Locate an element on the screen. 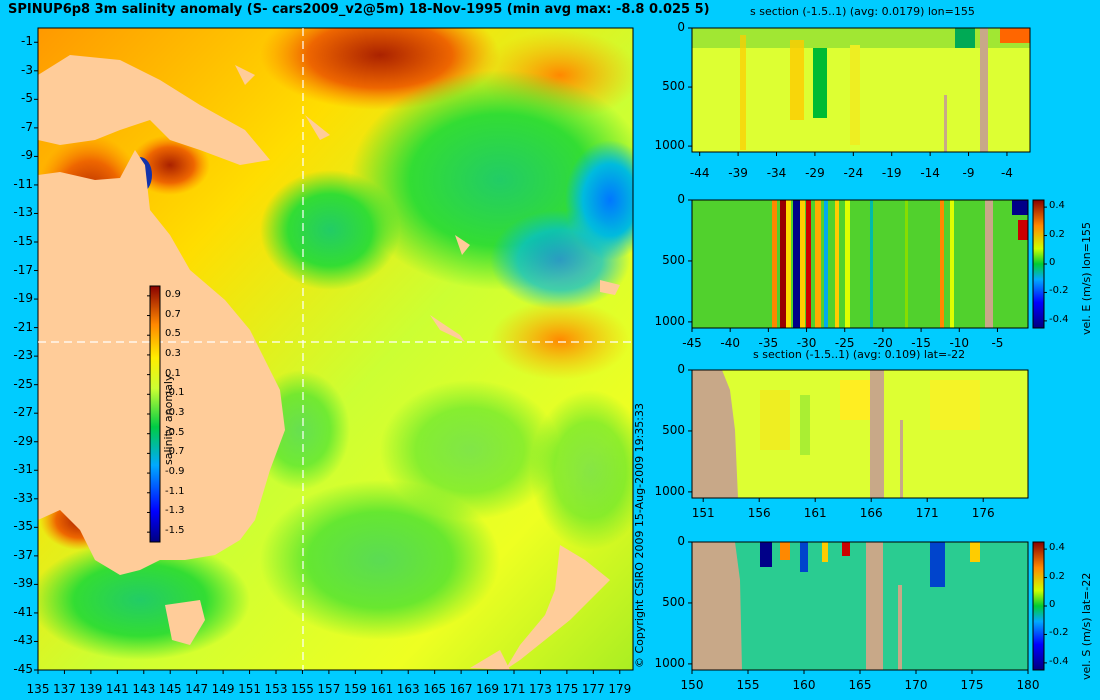 This screenshot has width=1100, height=700. s-section-lon155-y-tick-label: 0 is located at coordinates (681, 27).